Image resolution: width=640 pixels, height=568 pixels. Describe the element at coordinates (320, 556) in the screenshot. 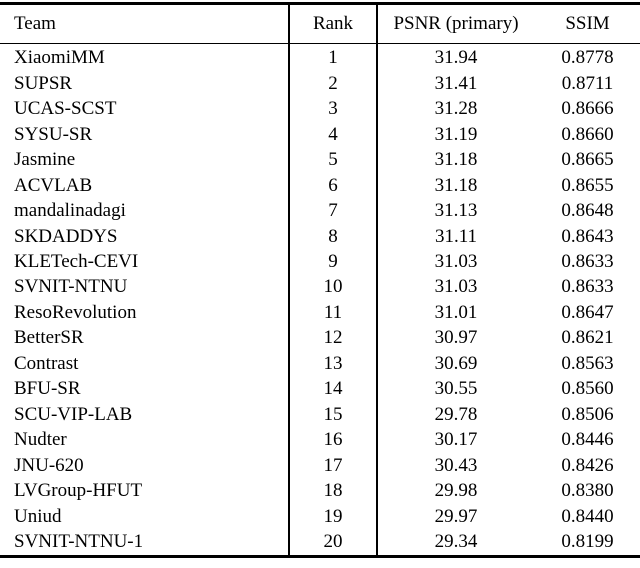

I see `bottom-rule` at that location.